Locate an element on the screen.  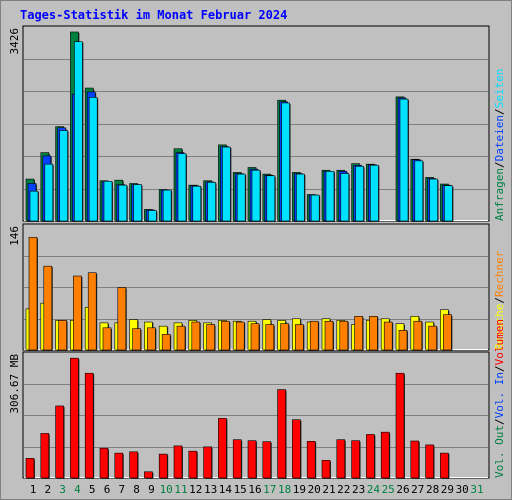
legend-entry-vol-in: Vol. In is located at coordinates (499, 395).